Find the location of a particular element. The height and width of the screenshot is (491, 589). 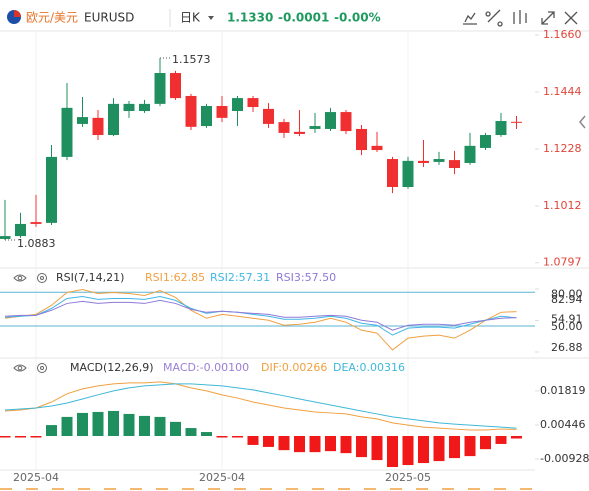

y-tick-label: 82.94 is located at coordinates (567, 299).